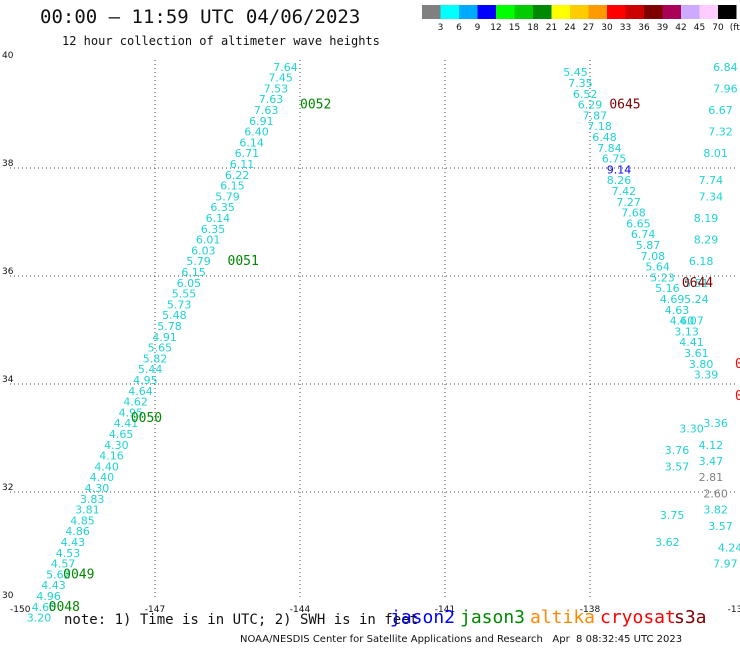 The height and width of the screenshot is (650, 740). What do you see at coordinates (595, 115) in the screenshot?
I see `data-point-label: 7.87` at bounding box center [595, 115].